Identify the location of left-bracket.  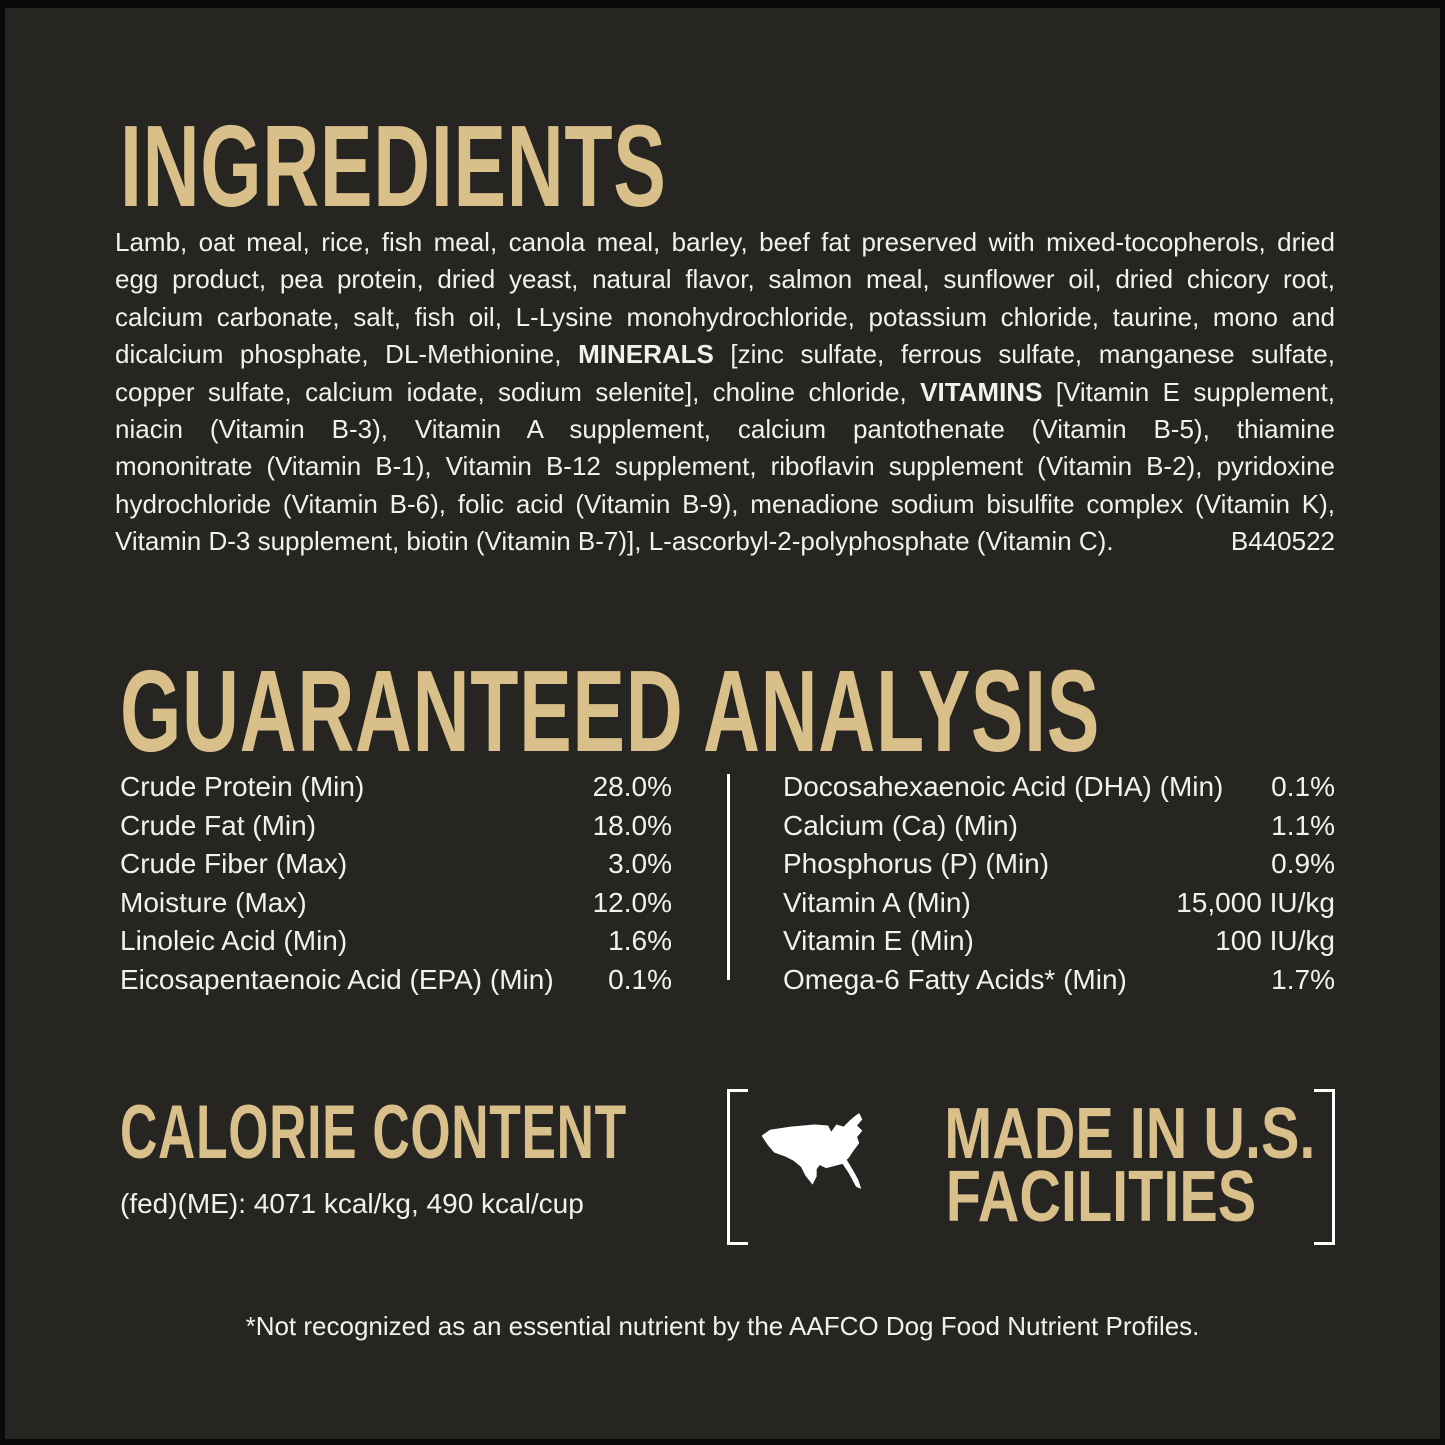
(737, 1167).